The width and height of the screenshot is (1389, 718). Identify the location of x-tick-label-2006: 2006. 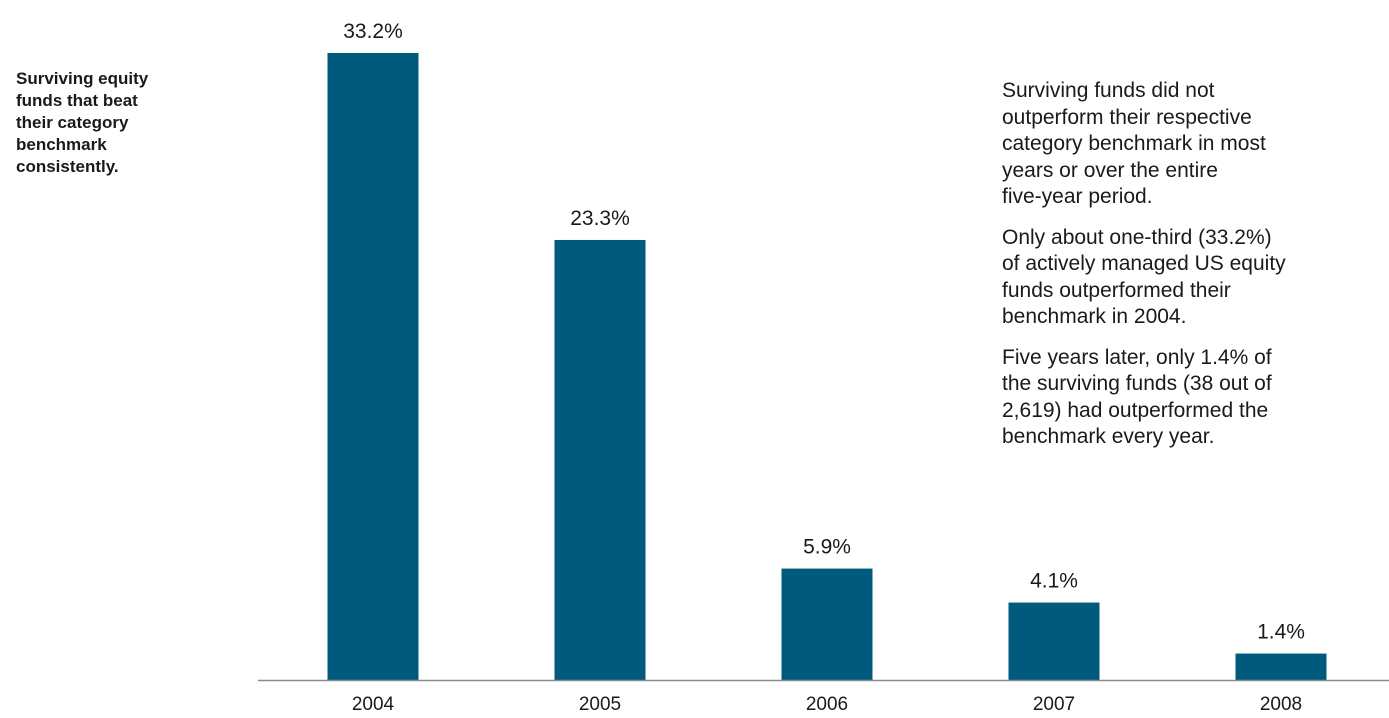
(827, 704).